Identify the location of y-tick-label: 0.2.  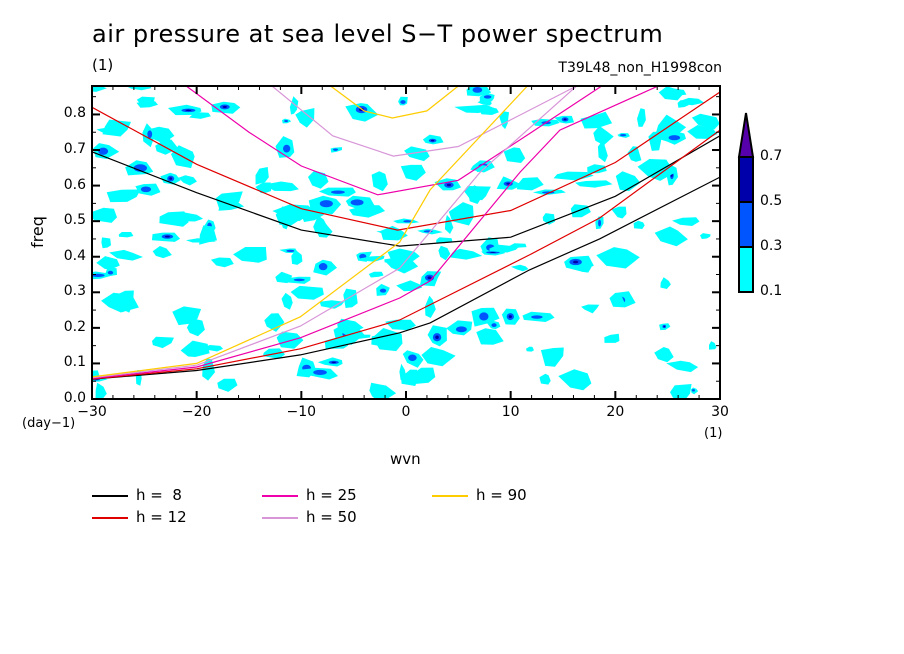
(74, 326).